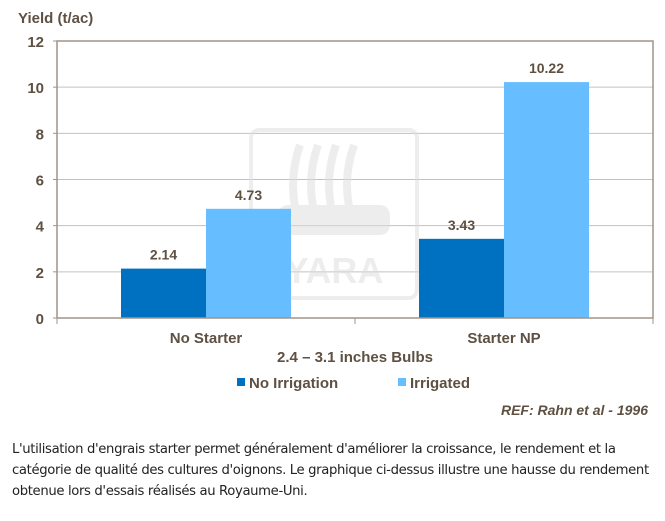 This screenshot has width=665, height=521. I want to click on y-tick-label: 8, so click(40, 134).